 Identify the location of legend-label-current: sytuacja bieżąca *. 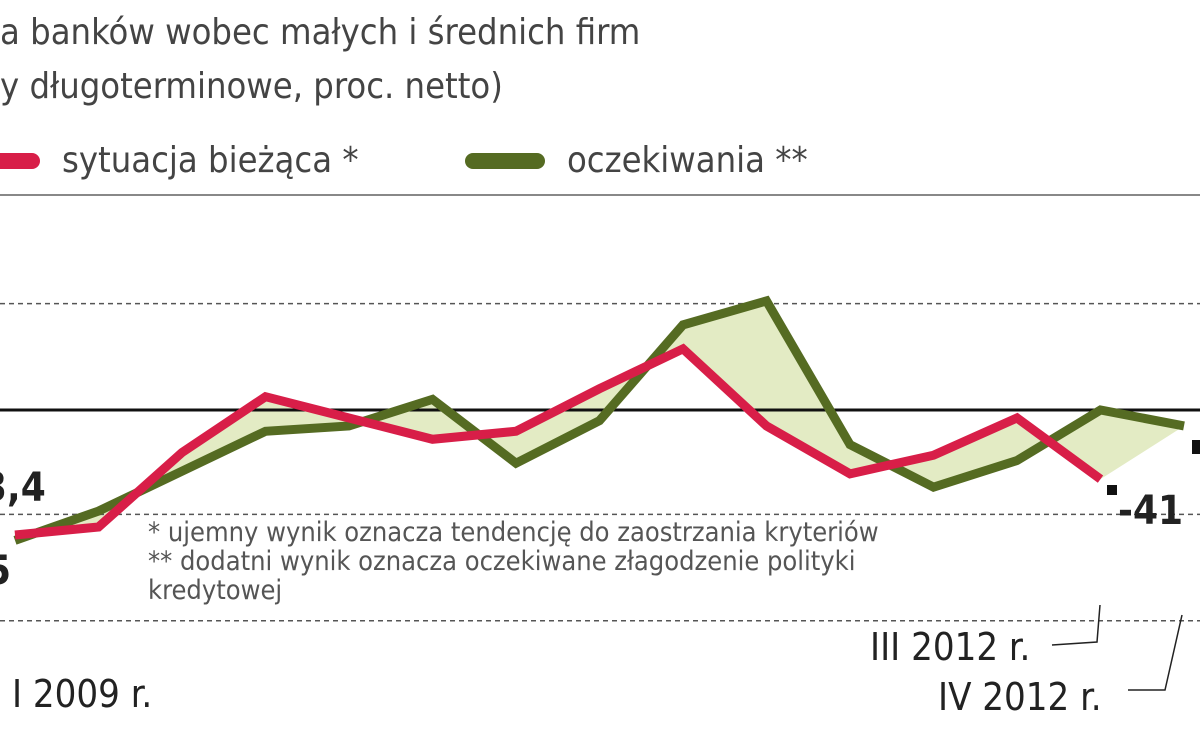
(210, 160).